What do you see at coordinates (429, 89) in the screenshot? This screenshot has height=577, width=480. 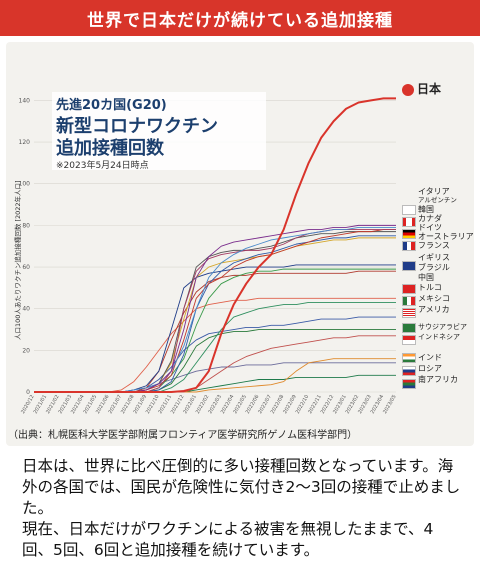 I see `legend-label-japan: 日本` at bounding box center [429, 89].